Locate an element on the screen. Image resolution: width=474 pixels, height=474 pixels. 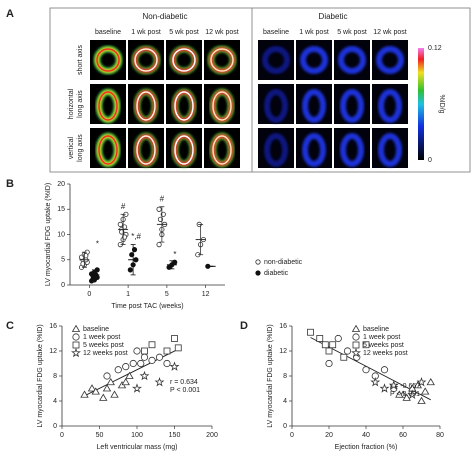
row-label: vertical is located at coordinates (71, 147).